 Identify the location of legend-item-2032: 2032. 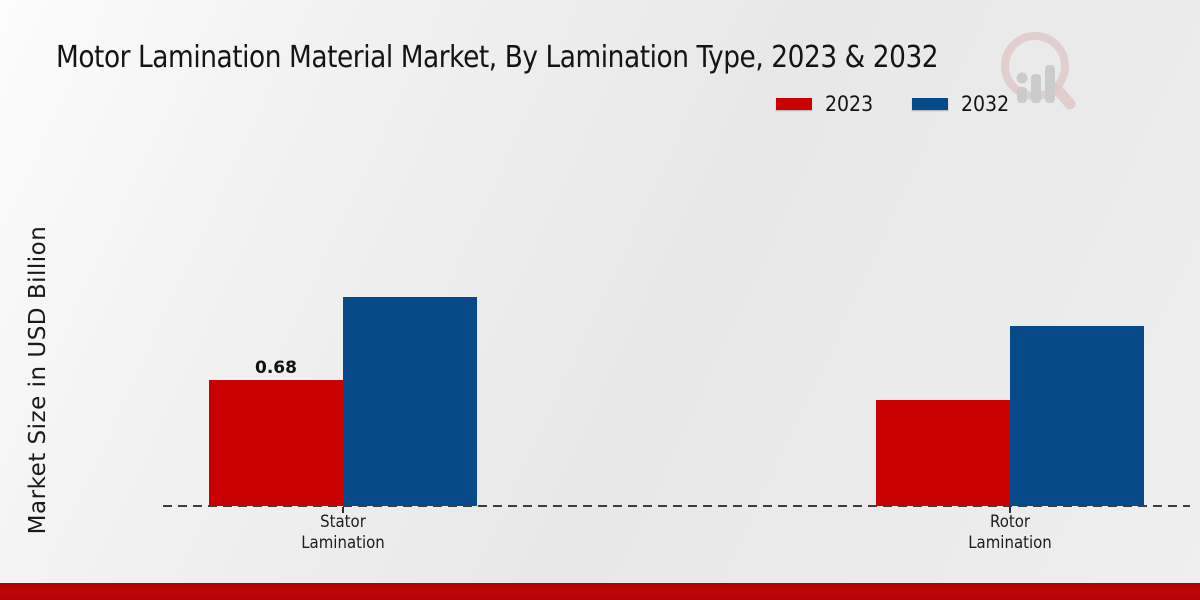
(963, 104).